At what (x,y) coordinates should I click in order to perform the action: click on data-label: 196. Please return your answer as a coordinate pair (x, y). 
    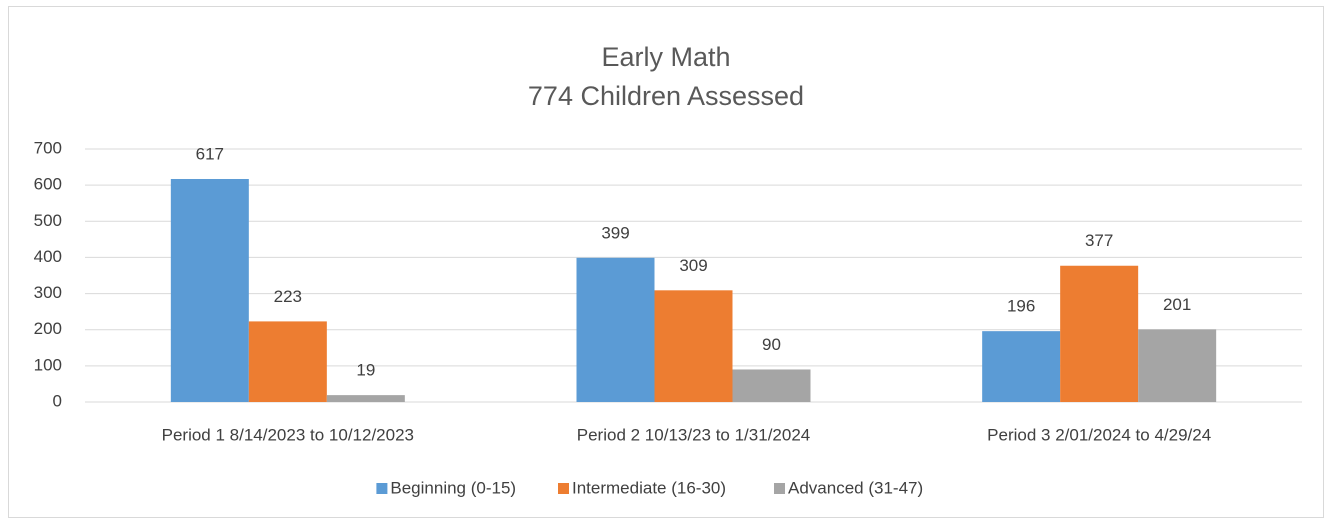
    Looking at the image, I should click on (1021, 306).